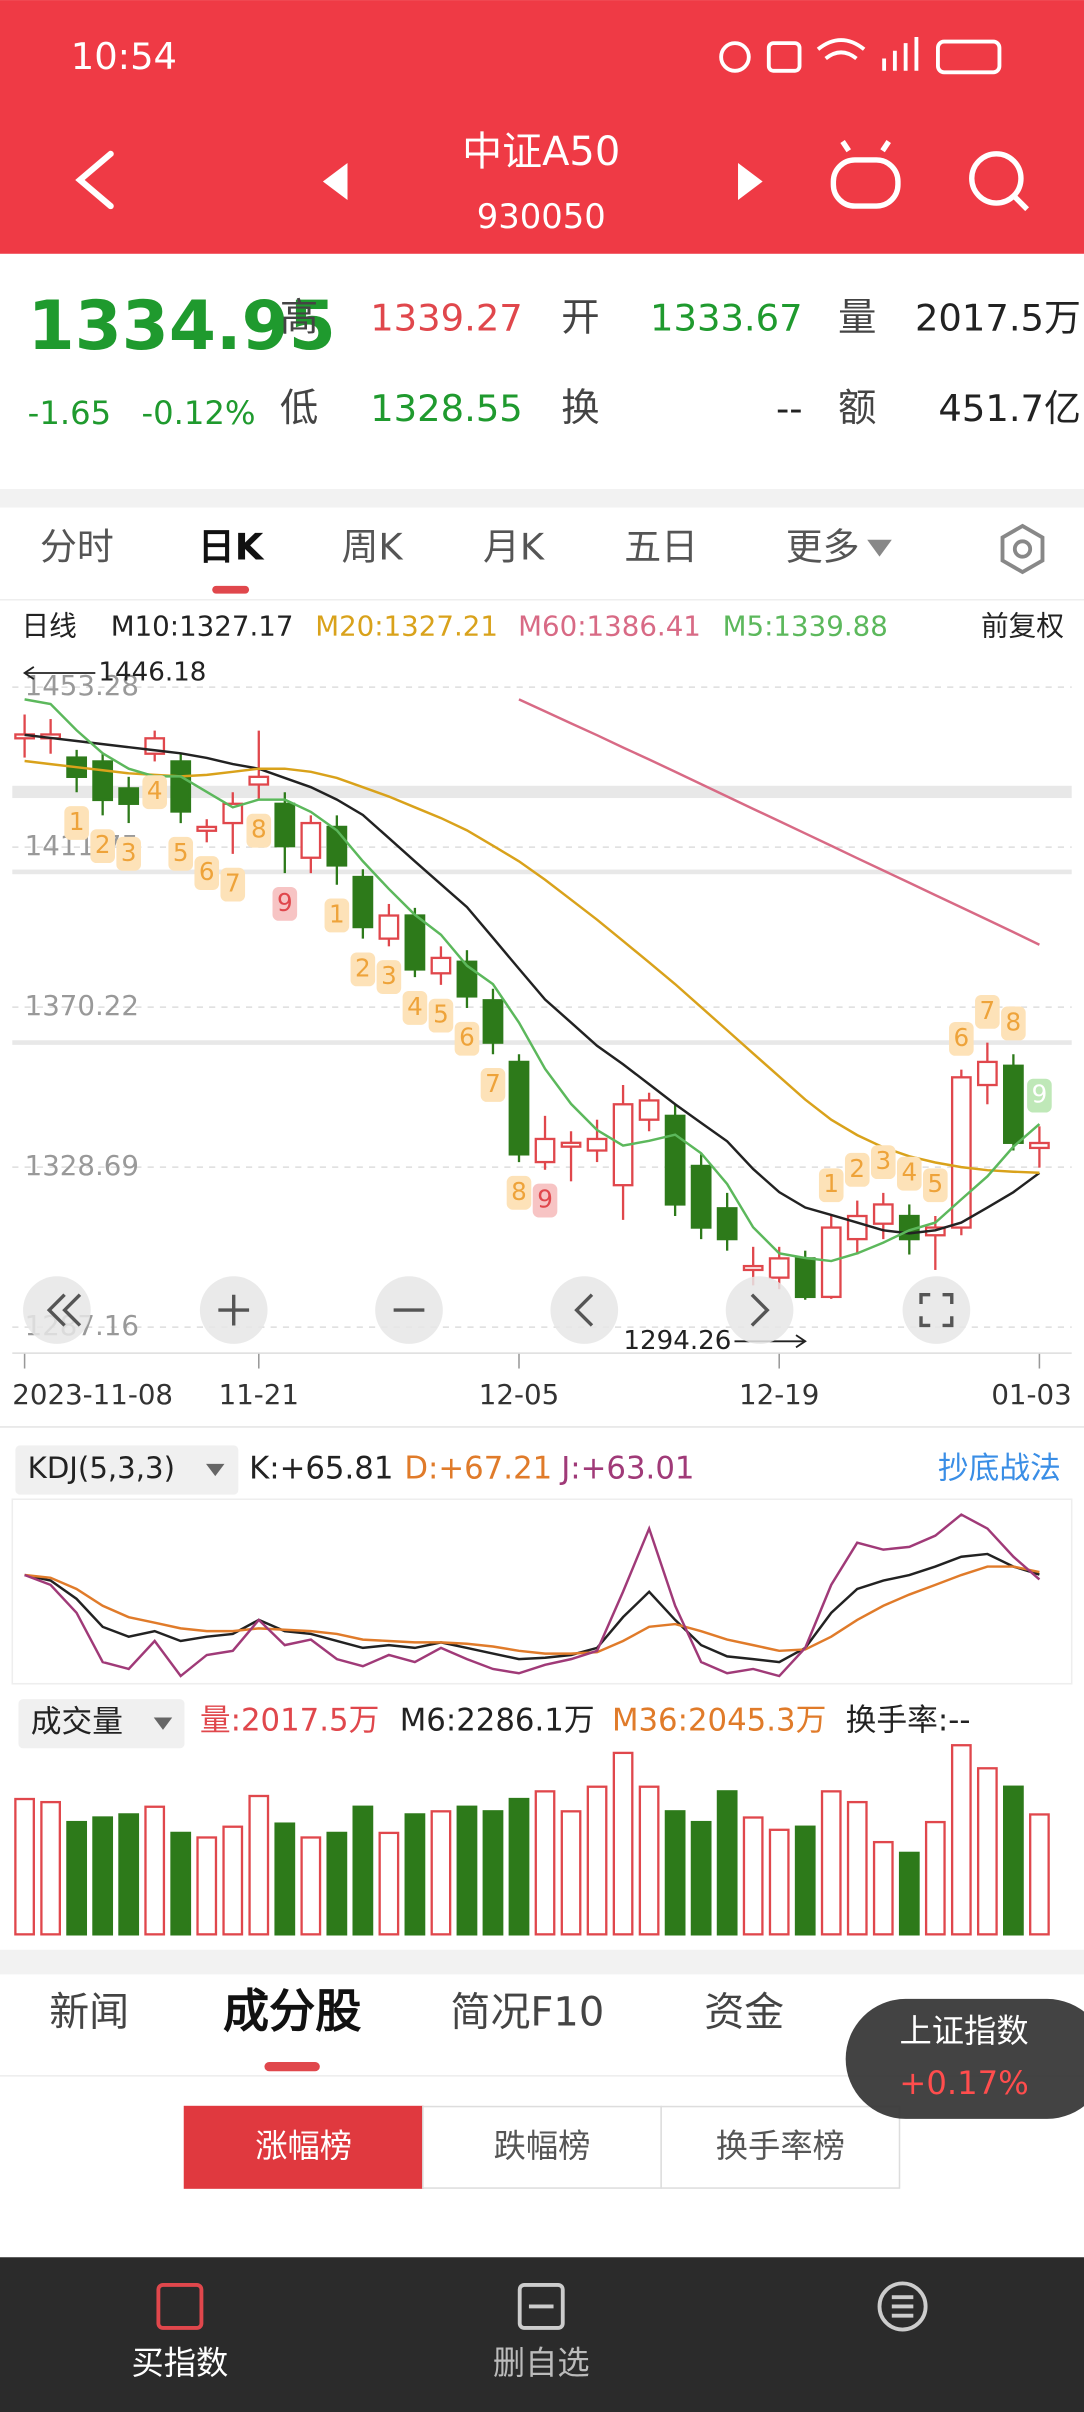  What do you see at coordinates (77, 546) in the screenshot?
I see `period-tab: 分时` at bounding box center [77, 546].